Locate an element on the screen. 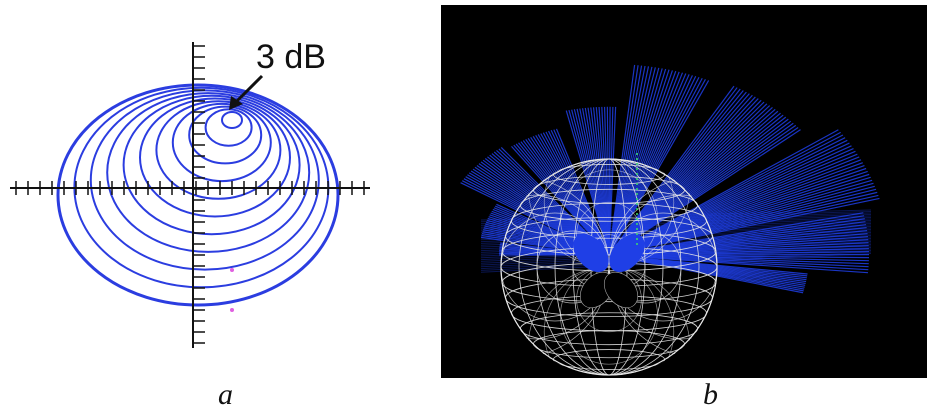 The image size is (930, 416). caption-a: a is located at coordinates (225, 394).